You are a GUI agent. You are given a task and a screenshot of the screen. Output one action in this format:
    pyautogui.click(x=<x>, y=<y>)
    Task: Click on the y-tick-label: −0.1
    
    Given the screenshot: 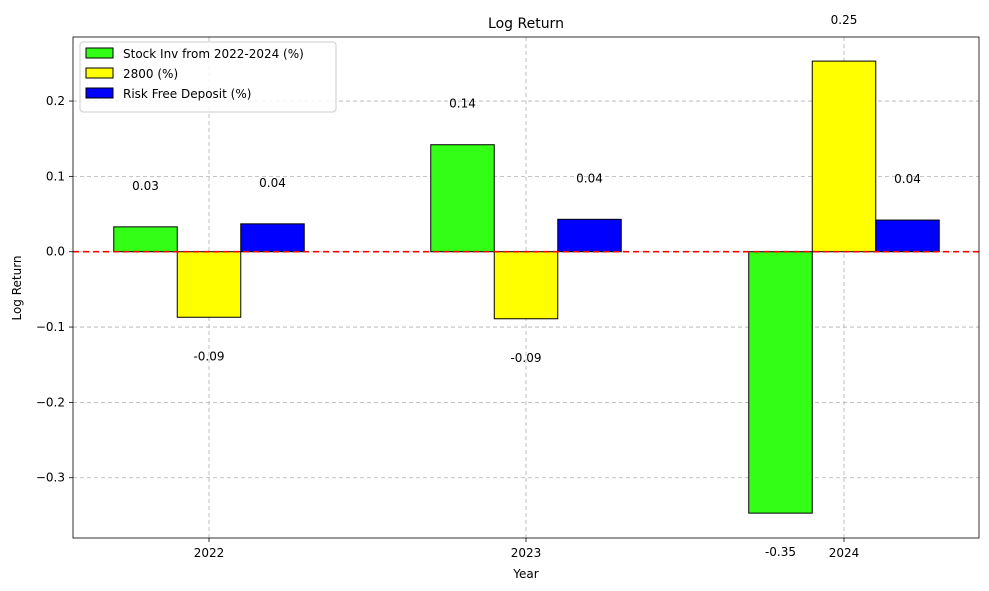 What is the action you would take?
    pyautogui.click(x=50, y=327)
    